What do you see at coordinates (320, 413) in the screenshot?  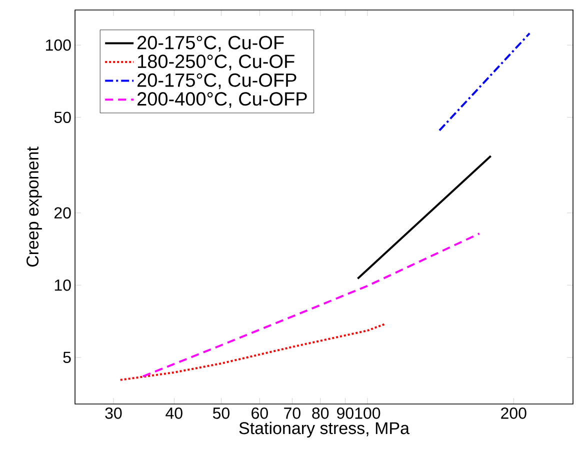 I see `x-tick-label: 80` at bounding box center [320, 413].